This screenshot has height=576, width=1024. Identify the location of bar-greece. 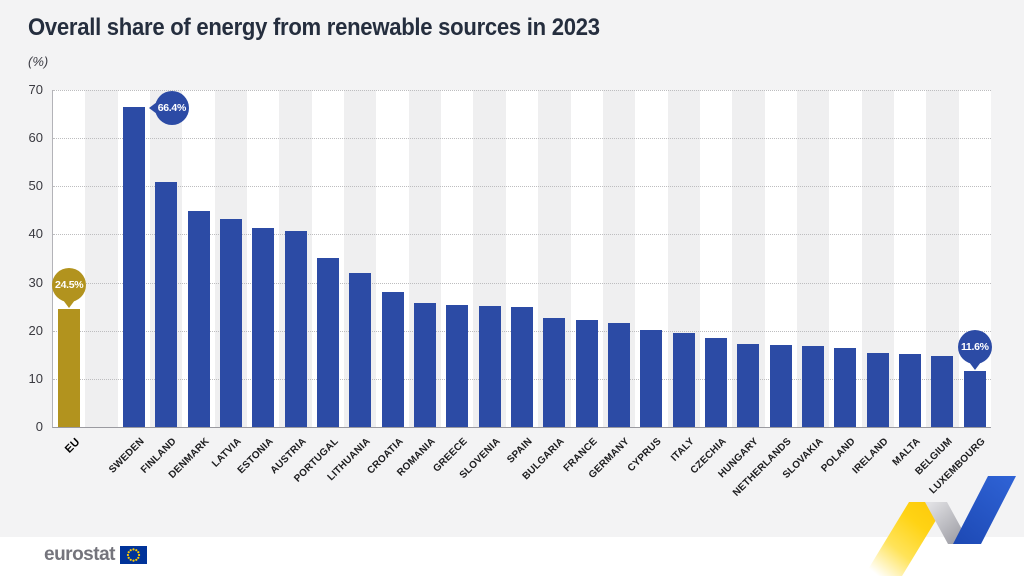
(457, 366).